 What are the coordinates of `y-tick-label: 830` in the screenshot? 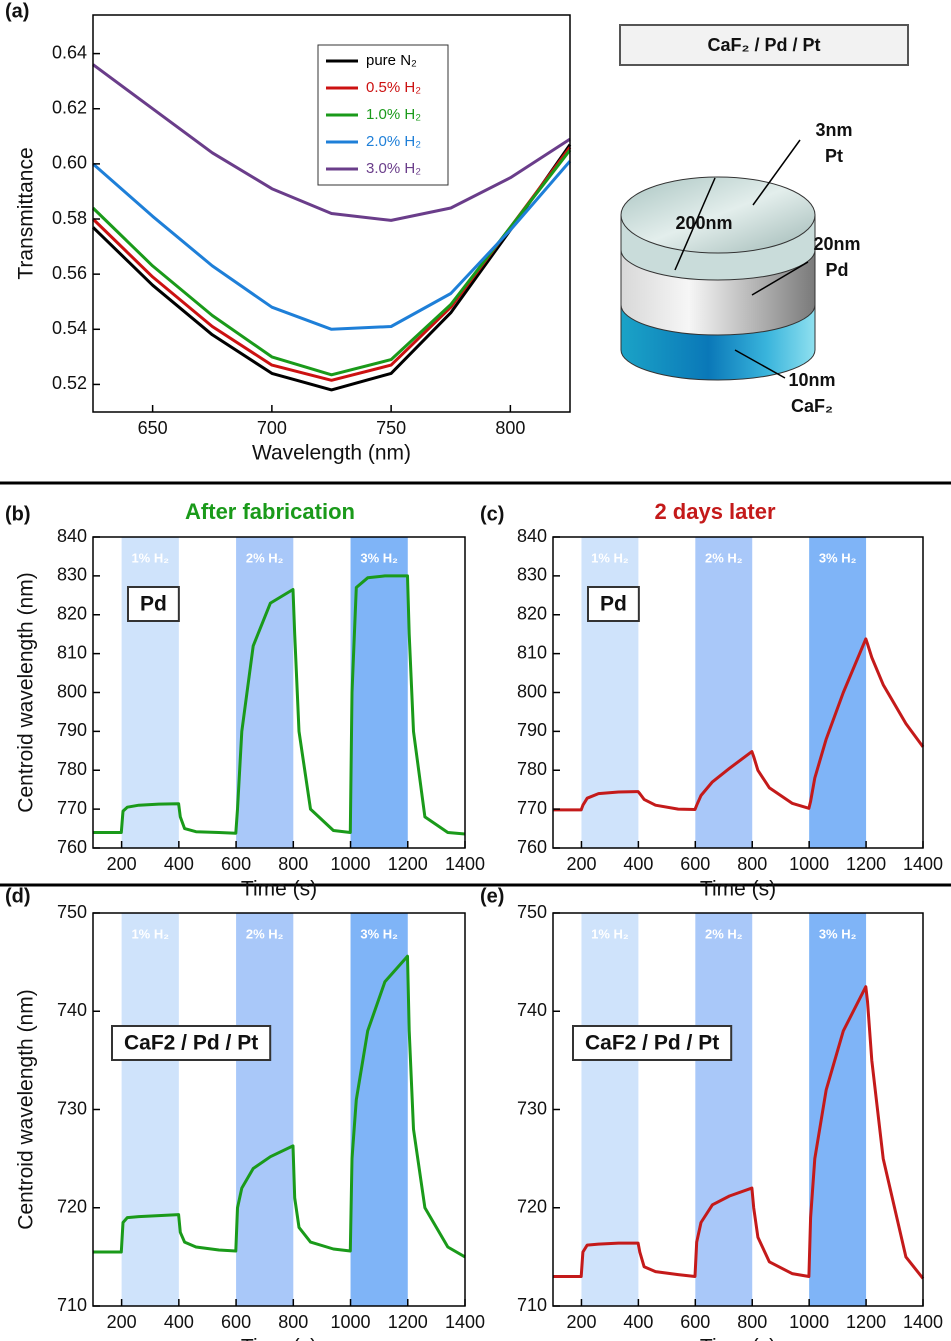 It's located at (72, 575).